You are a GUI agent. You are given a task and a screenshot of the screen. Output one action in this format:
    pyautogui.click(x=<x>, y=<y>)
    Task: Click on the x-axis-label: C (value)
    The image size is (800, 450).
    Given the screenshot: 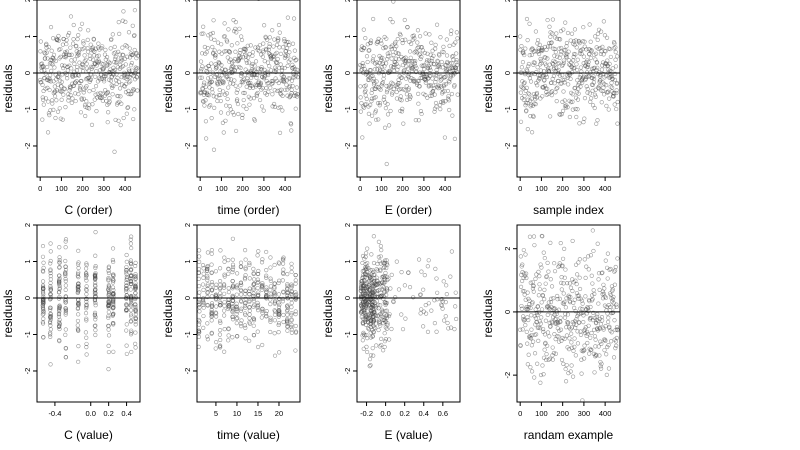 What is the action you would take?
    pyautogui.click(x=88, y=435)
    